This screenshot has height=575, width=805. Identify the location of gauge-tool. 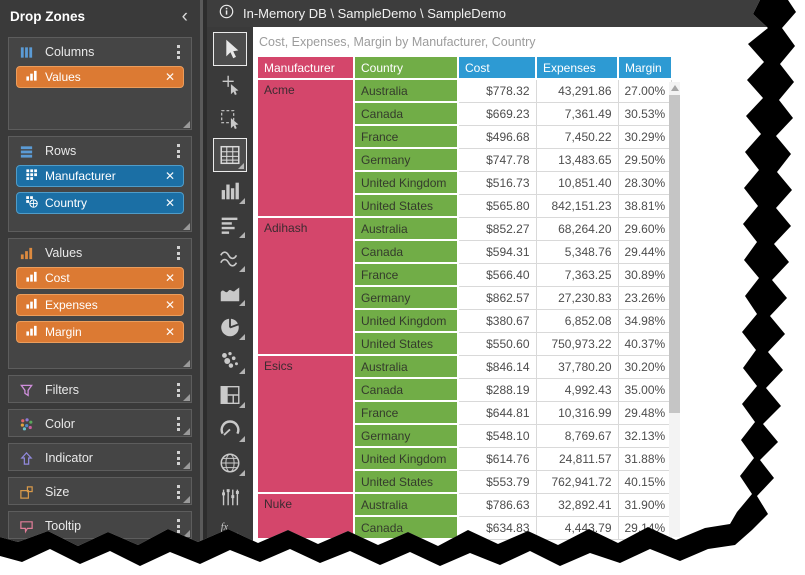
(230, 429).